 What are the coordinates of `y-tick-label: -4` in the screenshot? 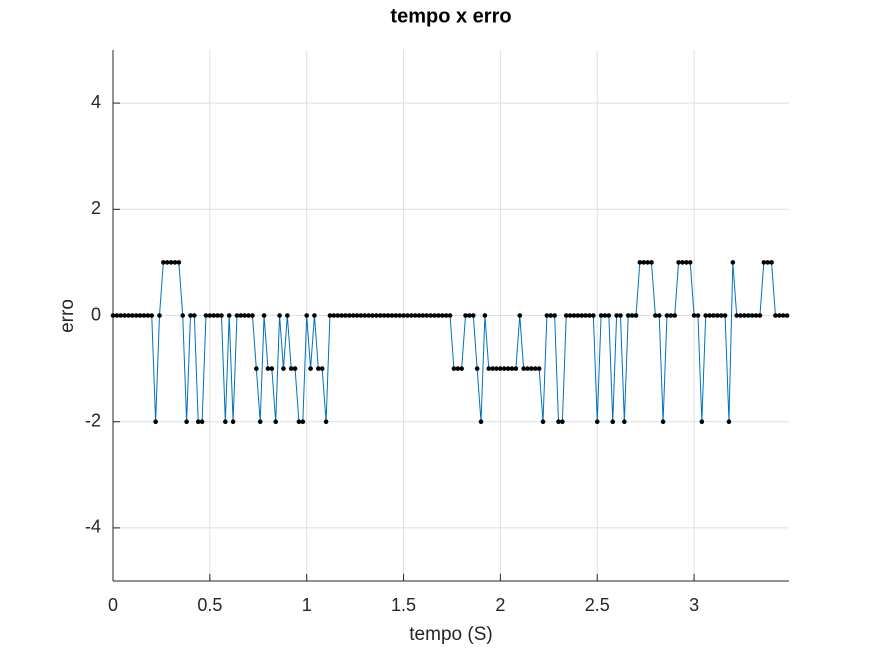 It's located at (93, 527).